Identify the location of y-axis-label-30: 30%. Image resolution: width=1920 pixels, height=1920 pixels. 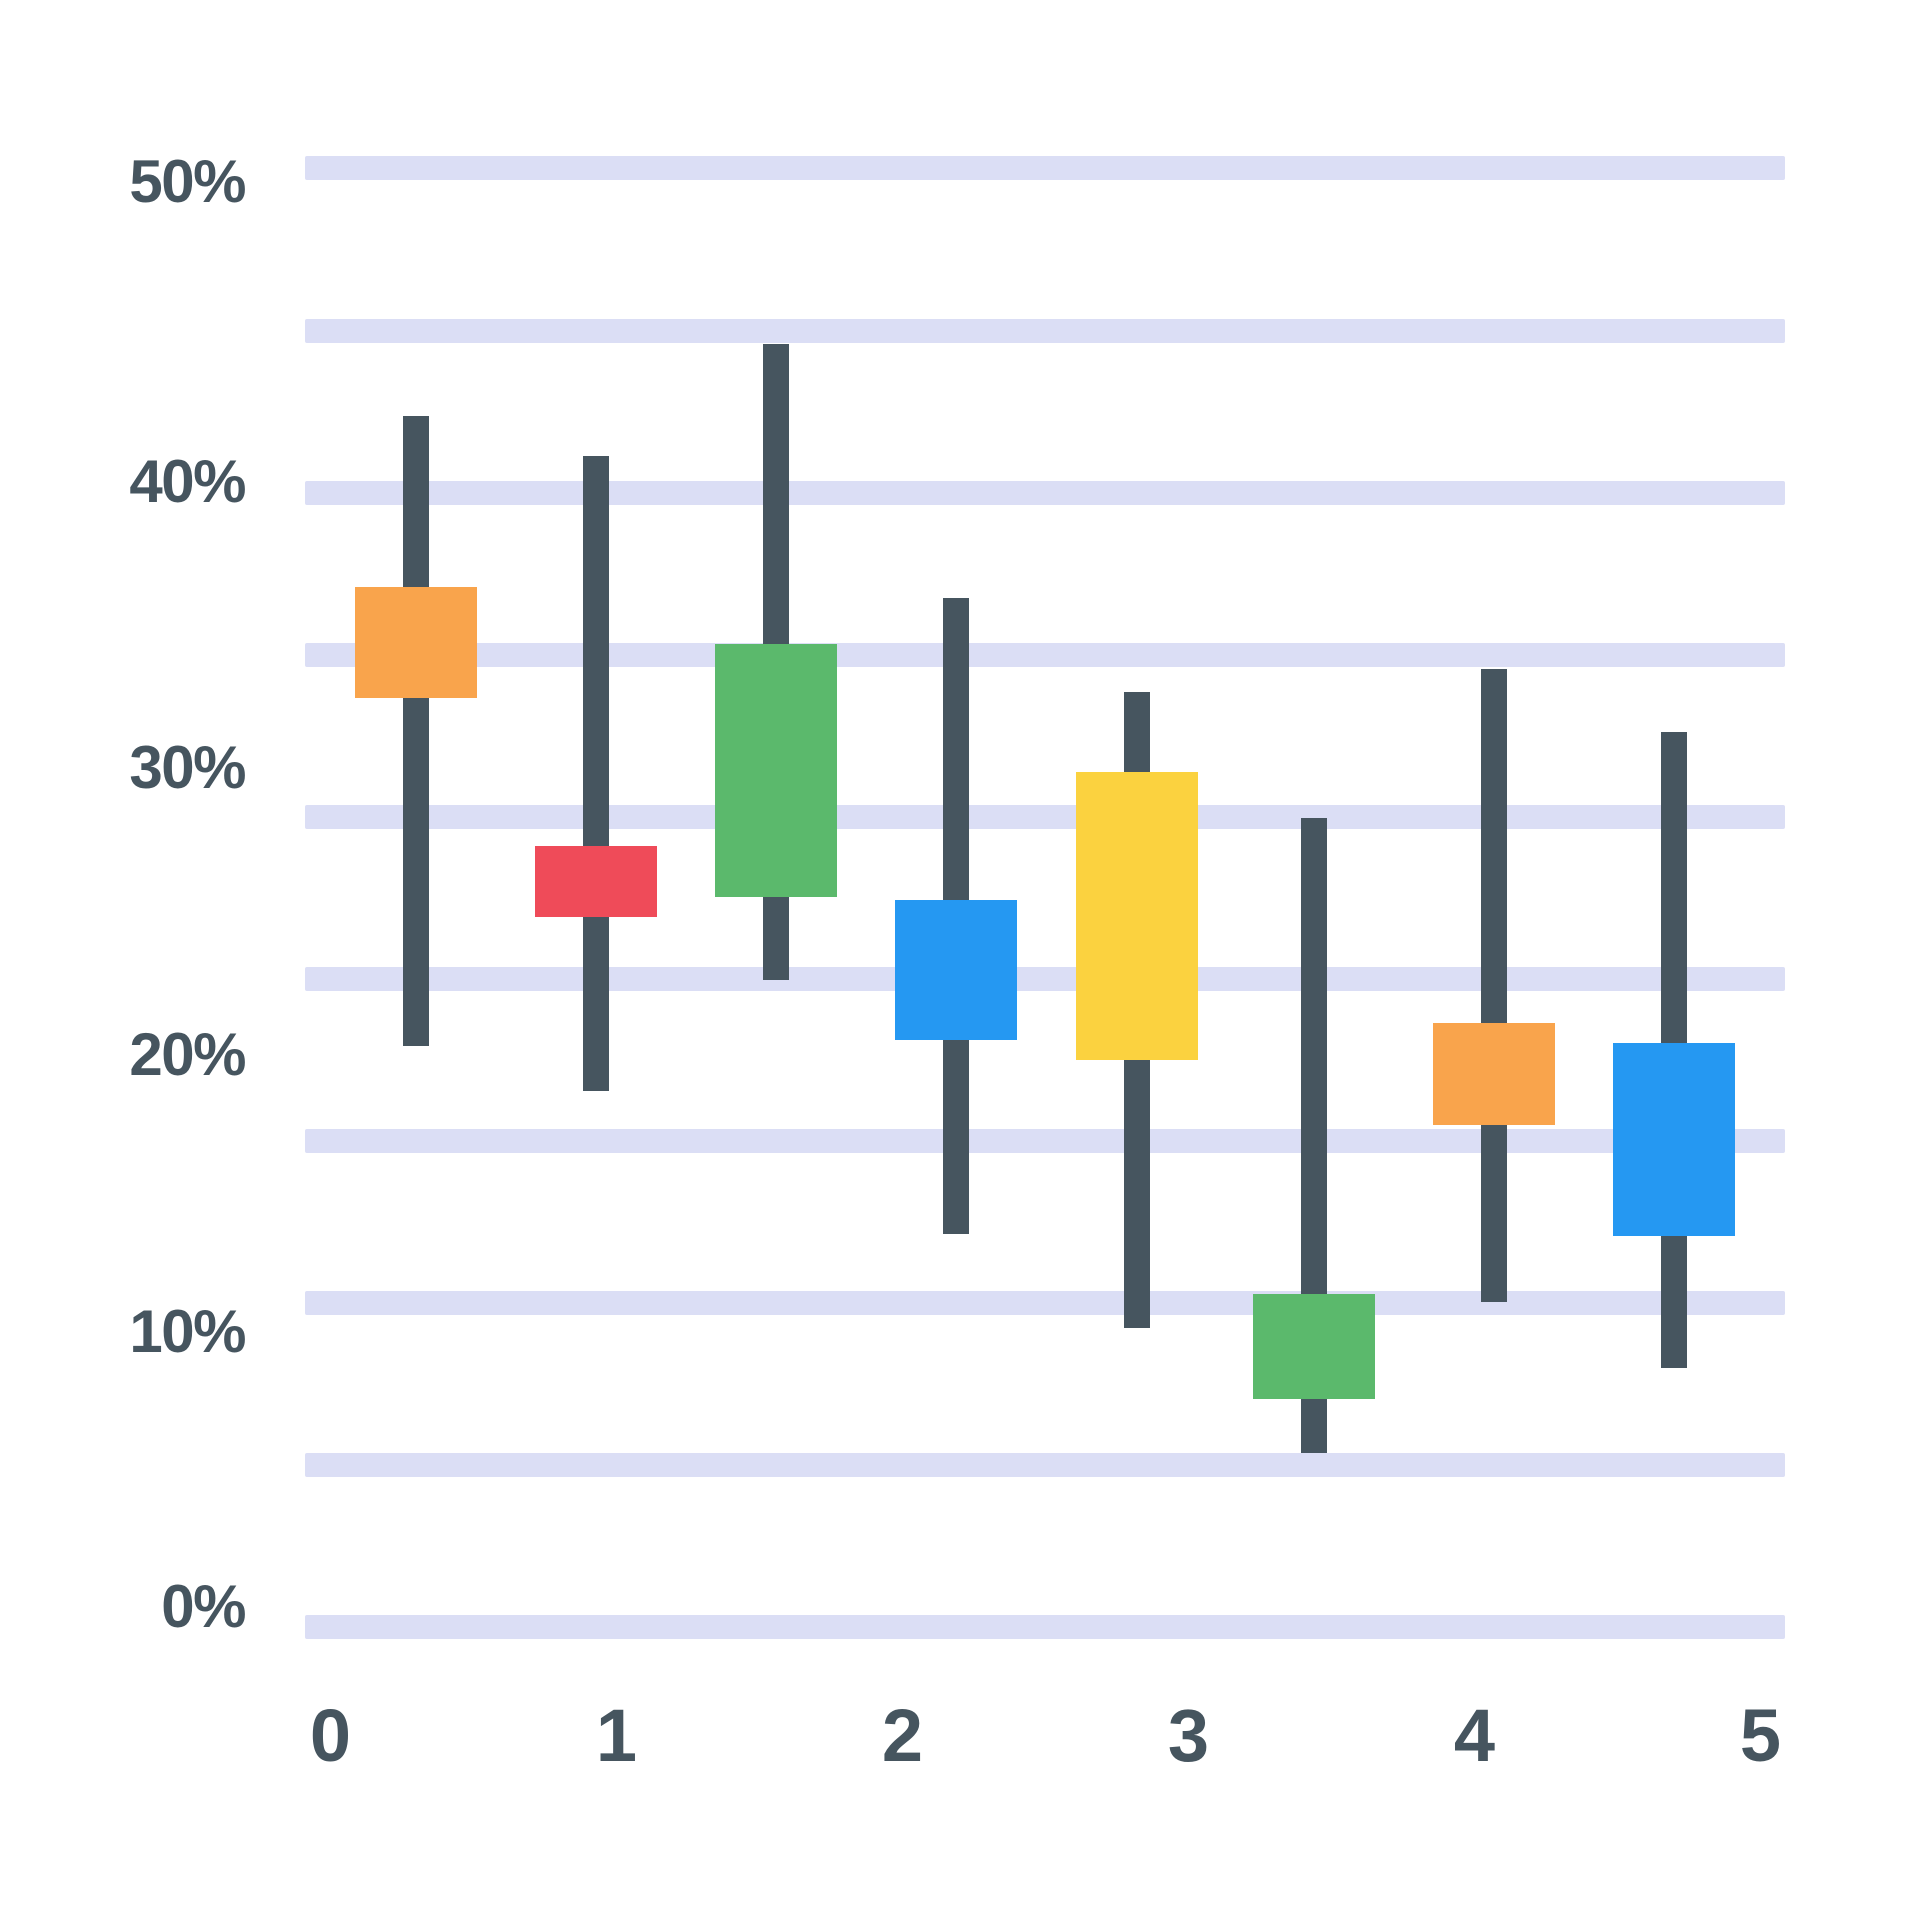
(187, 767).